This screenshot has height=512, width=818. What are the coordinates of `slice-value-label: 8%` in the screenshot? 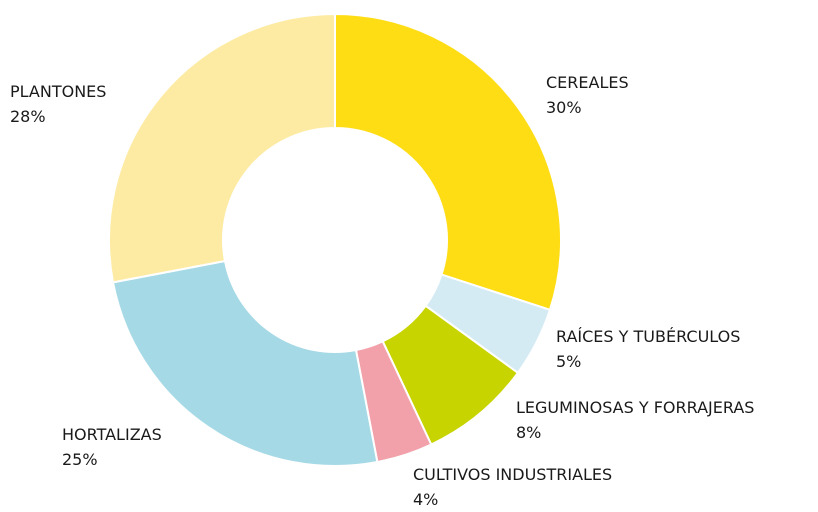 It's located at (528, 432).